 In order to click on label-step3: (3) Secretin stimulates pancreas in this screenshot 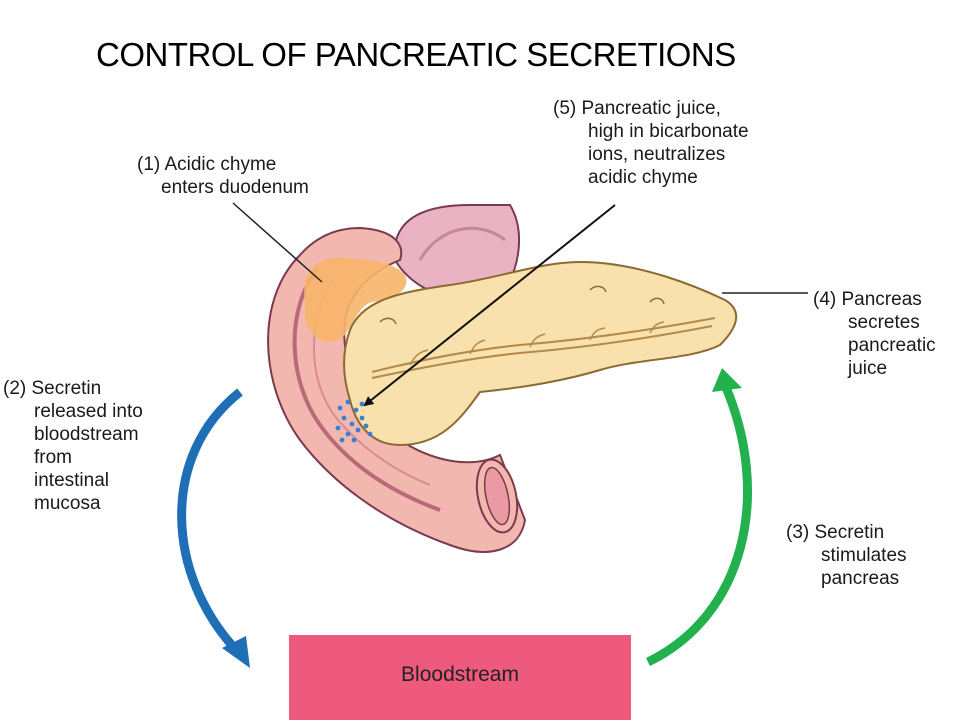, I will do `click(846, 555)`.